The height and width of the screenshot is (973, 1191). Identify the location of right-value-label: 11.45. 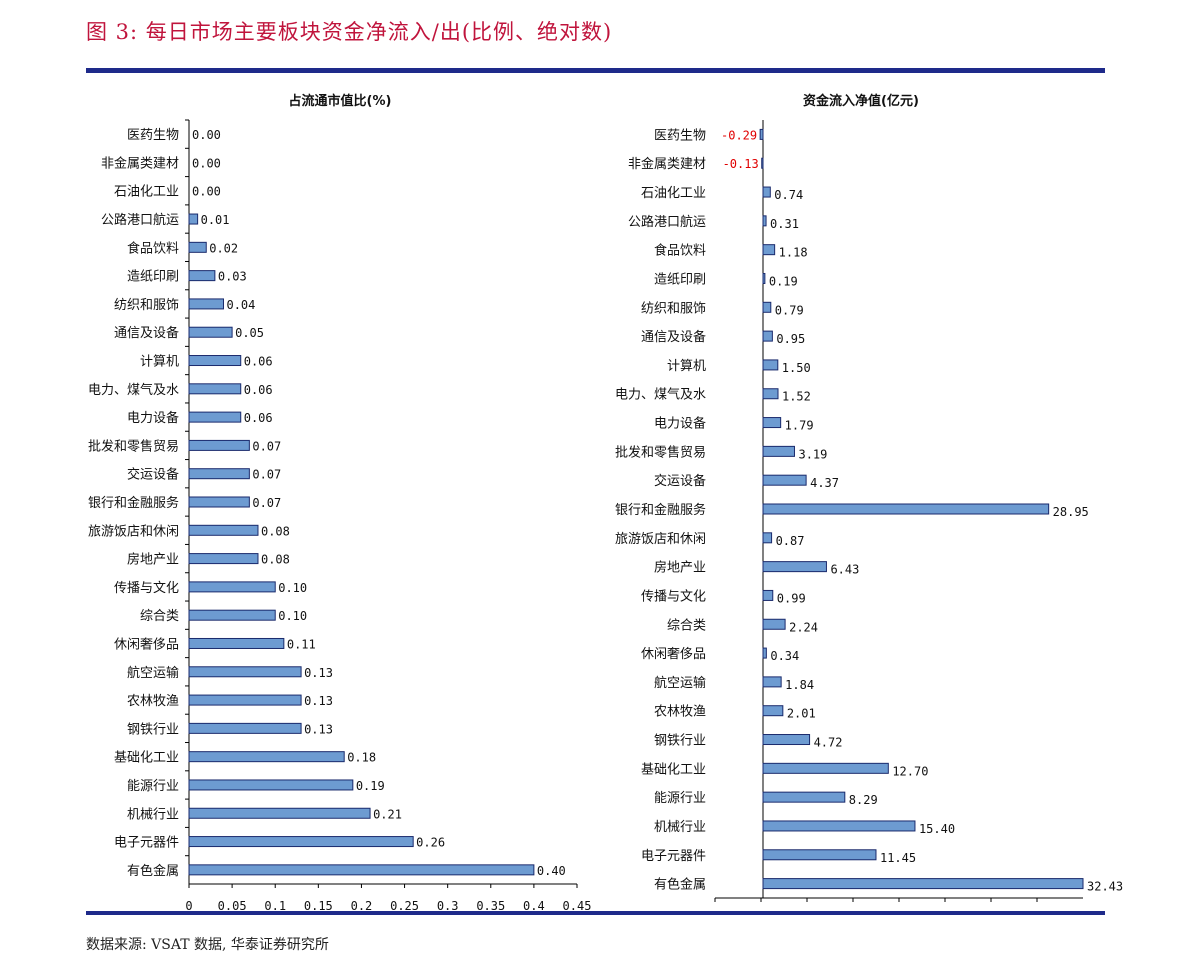
(898, 858).